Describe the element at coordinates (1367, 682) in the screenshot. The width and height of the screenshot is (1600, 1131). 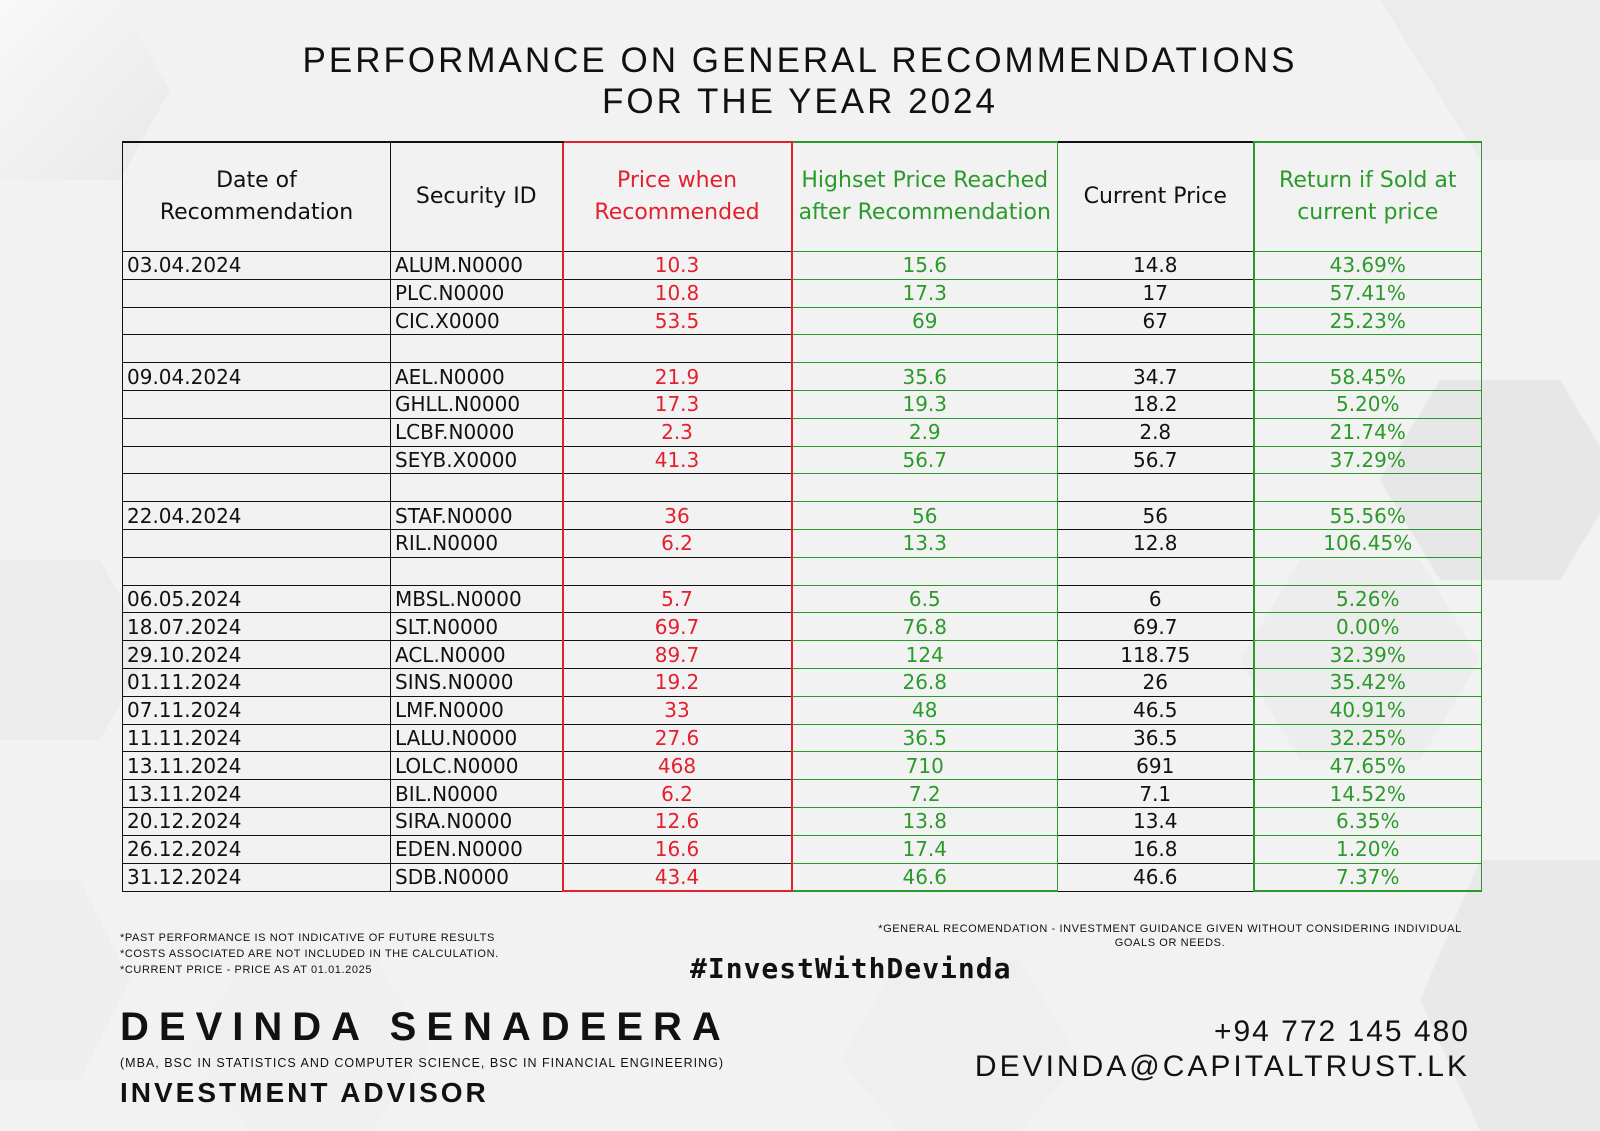
I see `cell-return: 35.42%` at that location.